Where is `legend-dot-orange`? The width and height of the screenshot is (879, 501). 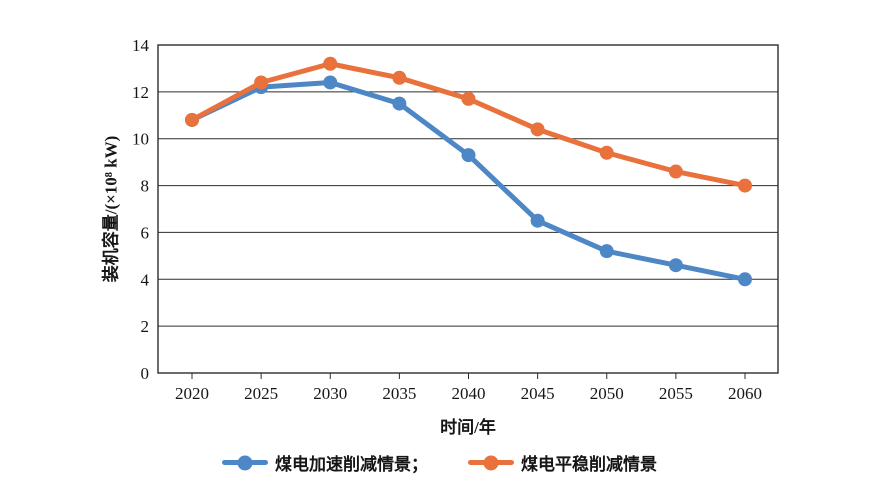 legend-dot-orange is located at coordinates (491, 462).